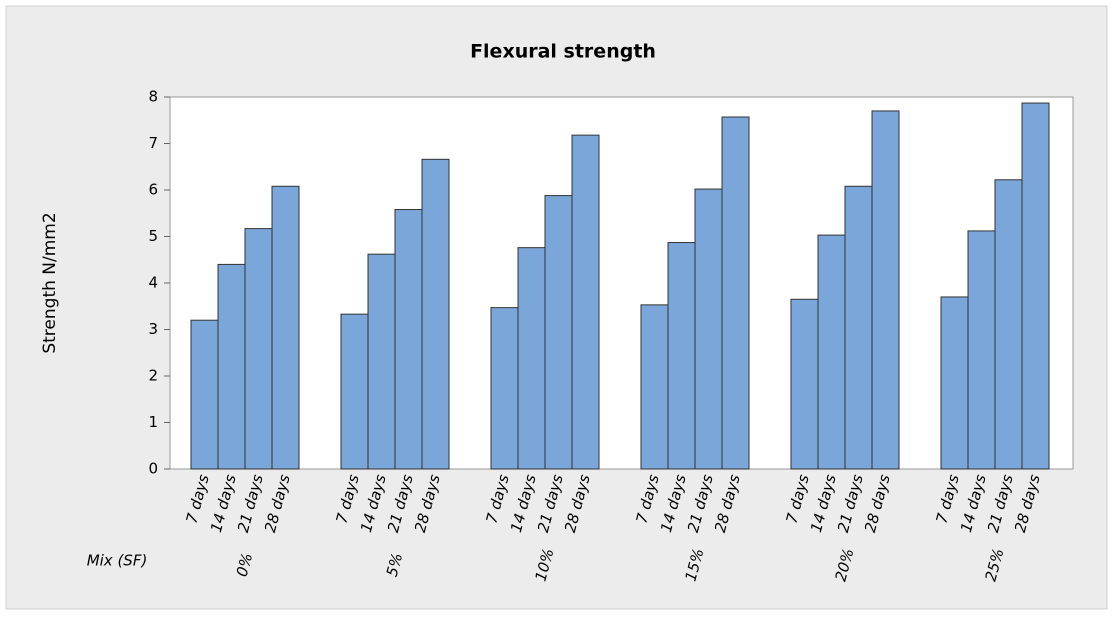 The image size is (1113, 617). Describe the element at coordinates (153, 283) in the screenshot. I see `y-tick-label: 4` at that location.